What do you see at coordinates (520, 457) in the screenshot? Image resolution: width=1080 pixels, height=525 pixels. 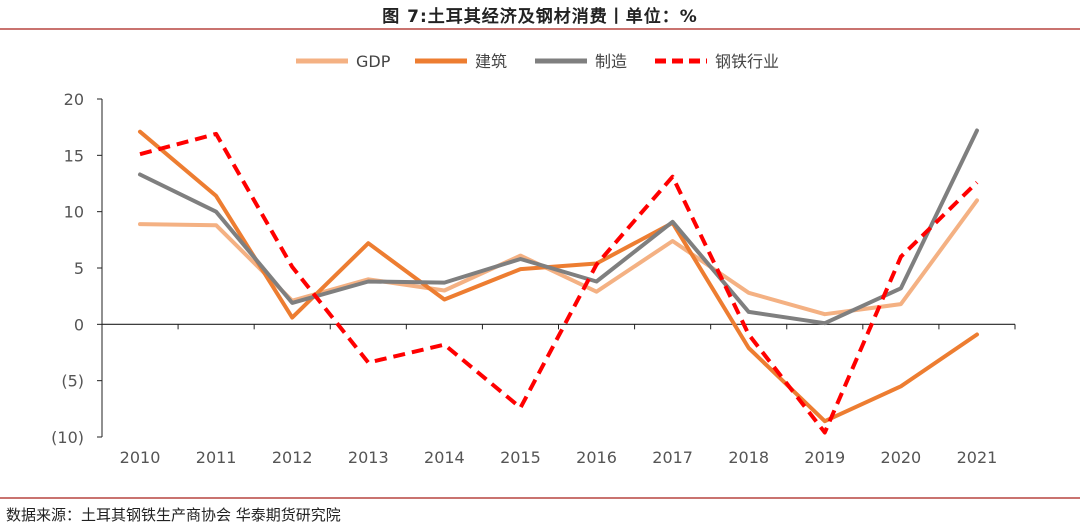 I see `x-tick-label: 2015` at bounding box center [520, 457].